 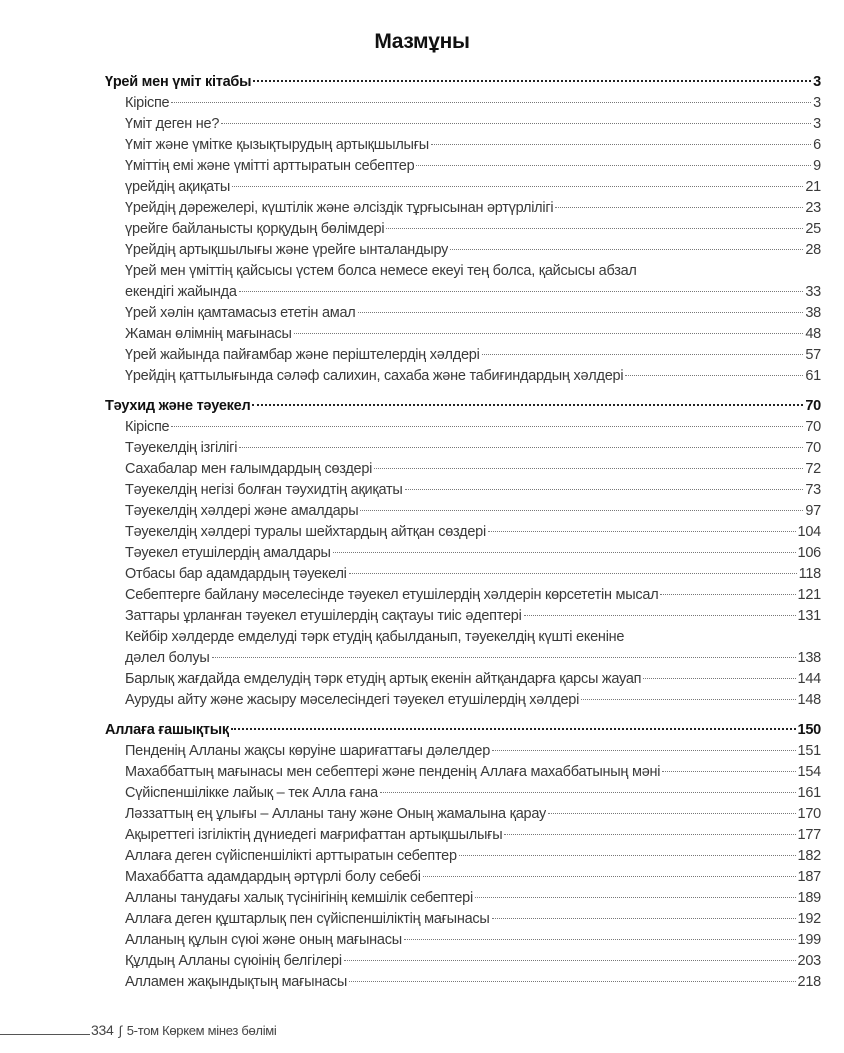 What do you see at coordinates (463, 961) in the screenshot?
I see `toc-entry: Құлдың Алланы сүюінің белгілері 203` at bounding box center [463, 961].